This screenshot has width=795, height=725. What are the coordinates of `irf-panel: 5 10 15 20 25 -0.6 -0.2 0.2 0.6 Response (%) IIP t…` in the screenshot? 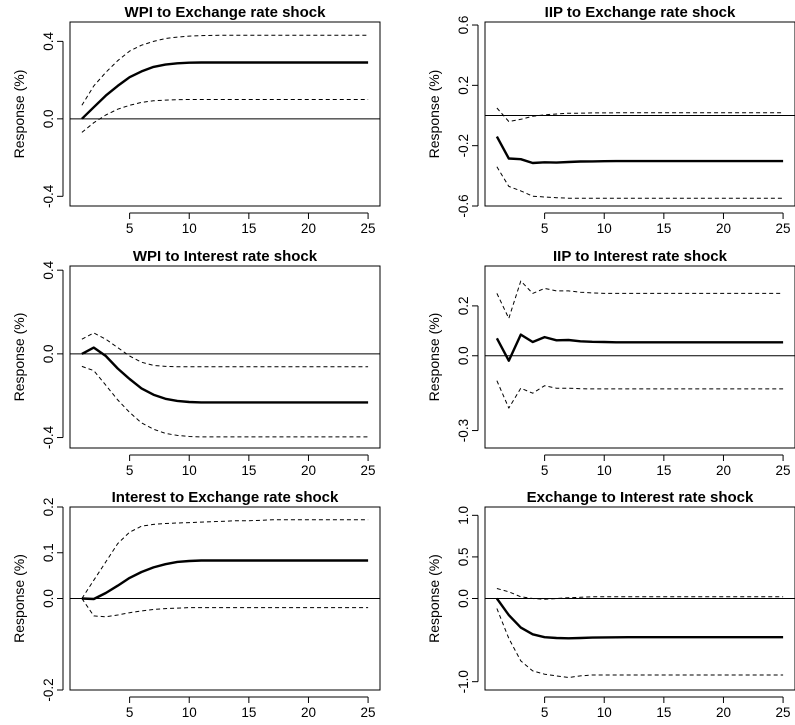 It's located at (610, 120).